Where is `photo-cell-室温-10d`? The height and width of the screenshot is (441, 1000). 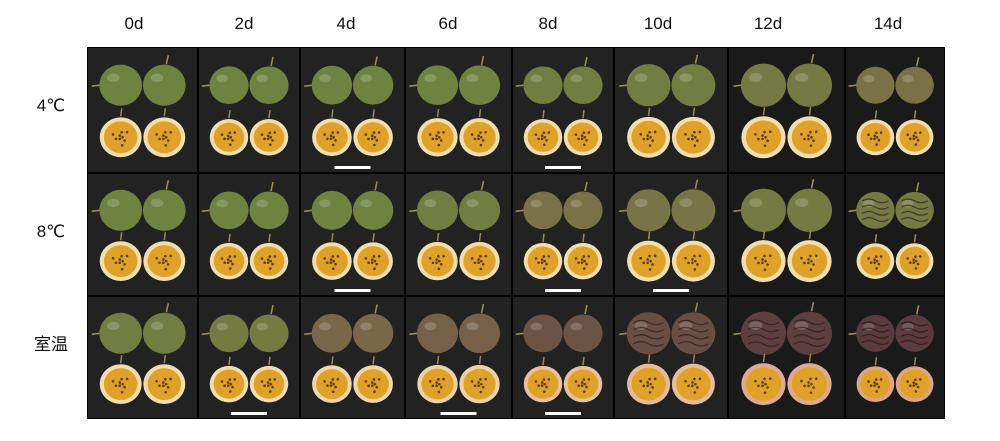 photo-cell-室温-10d is located at coordinates (671, 357).